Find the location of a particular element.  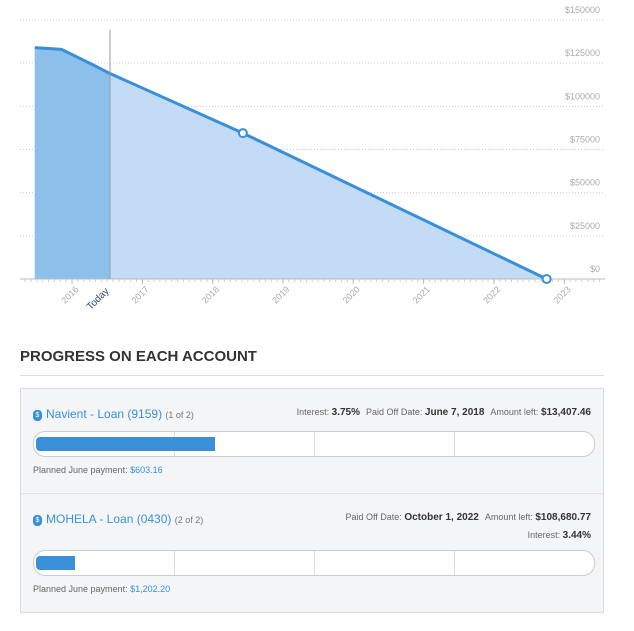

section-title: PROGRESS ON EACH ACCOUNT is located at coordinates (312, 362).